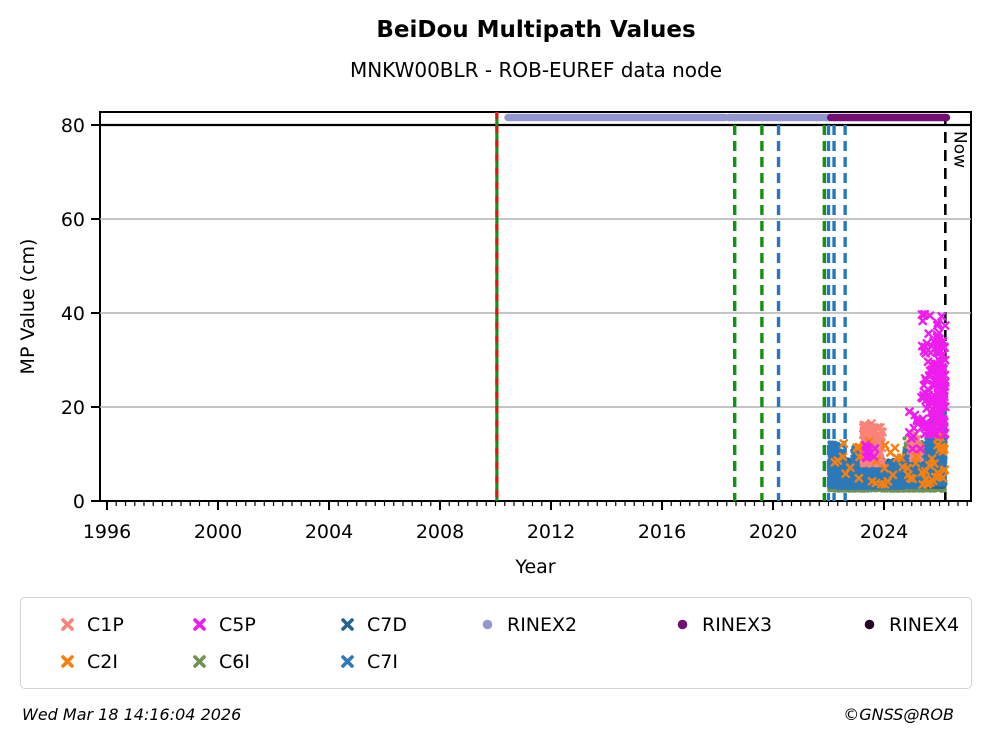  Describe the element at coordinates (234, 661) in the screenshot. I see `legend-label: C6I` at that location.